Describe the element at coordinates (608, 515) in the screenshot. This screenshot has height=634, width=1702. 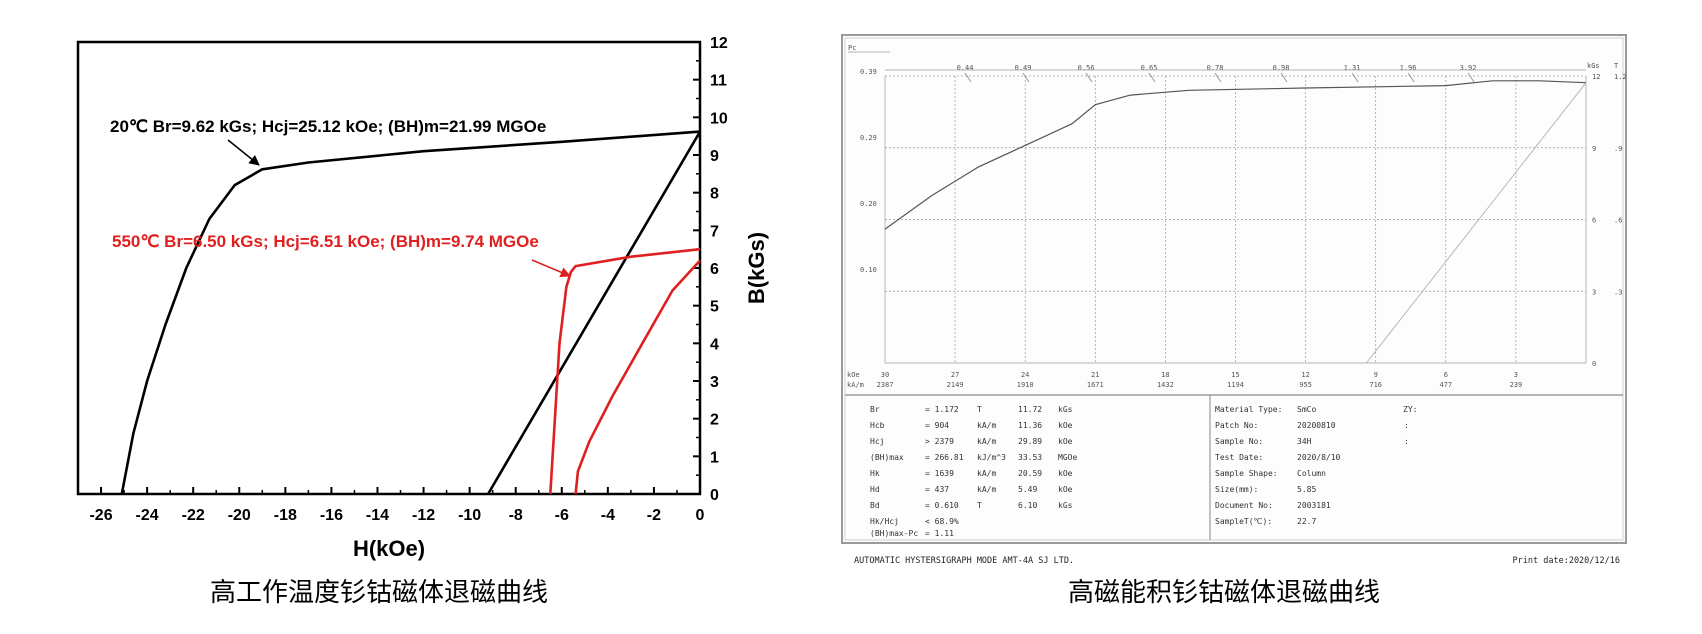
I see `x-tick-label: -4` at that location.